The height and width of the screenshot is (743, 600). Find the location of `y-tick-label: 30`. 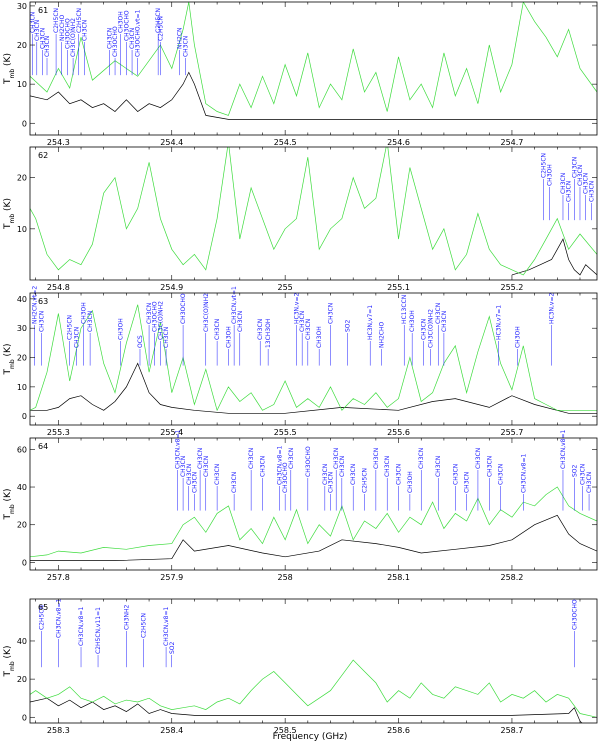

y-tick-label: 30 is located at coordinates (22, 328).